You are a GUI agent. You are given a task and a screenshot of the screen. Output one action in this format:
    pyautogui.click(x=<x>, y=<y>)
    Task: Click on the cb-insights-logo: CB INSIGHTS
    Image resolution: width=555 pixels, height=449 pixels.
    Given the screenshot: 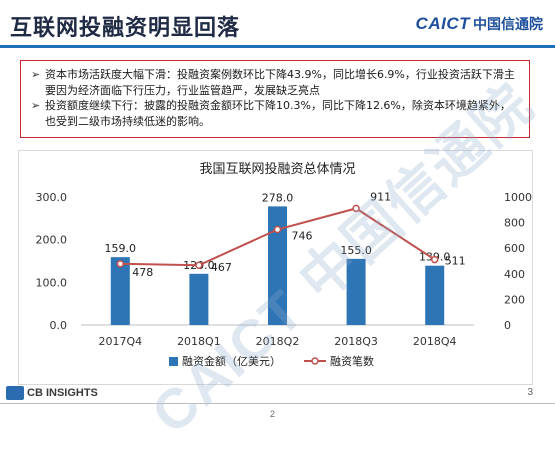 What is the action you would take?
    pyautogui.click(x=52, y=393)
    